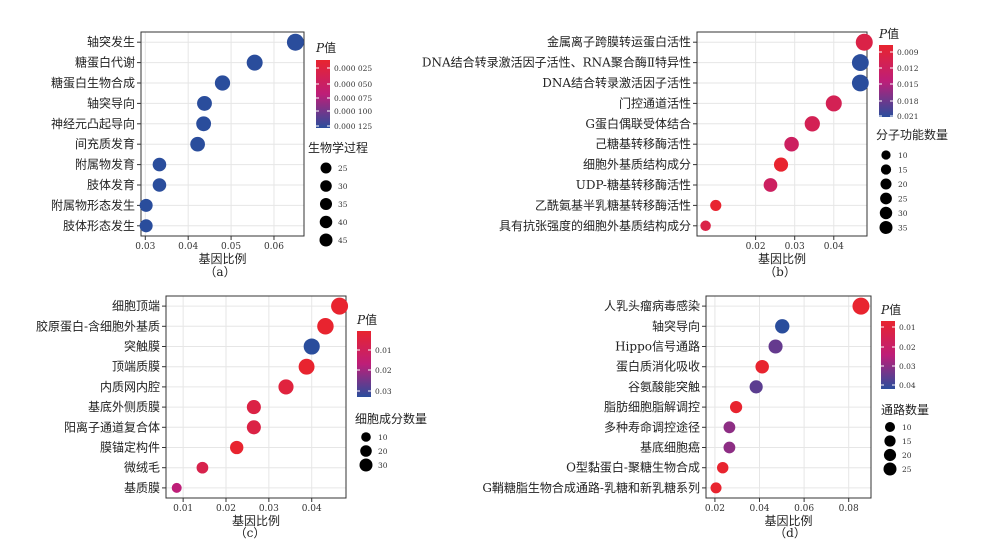  I want to click on plot-area, so click(256, 397).